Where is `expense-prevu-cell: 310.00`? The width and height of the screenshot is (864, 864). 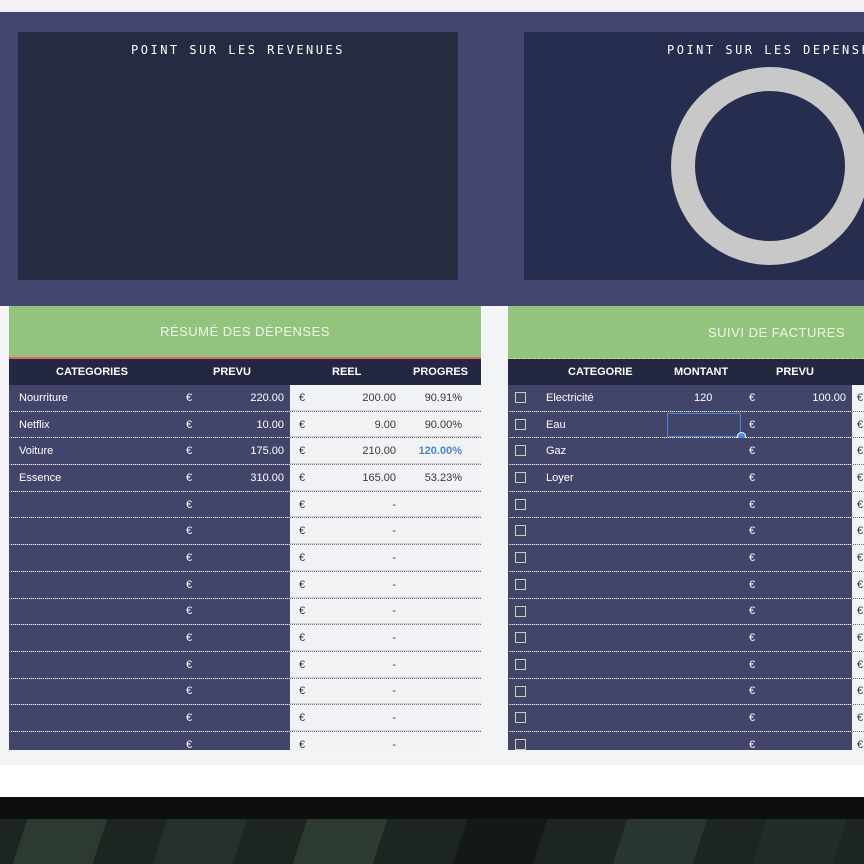 expense-prevu-cell: 310.00 is located at coordinates (267, 477).